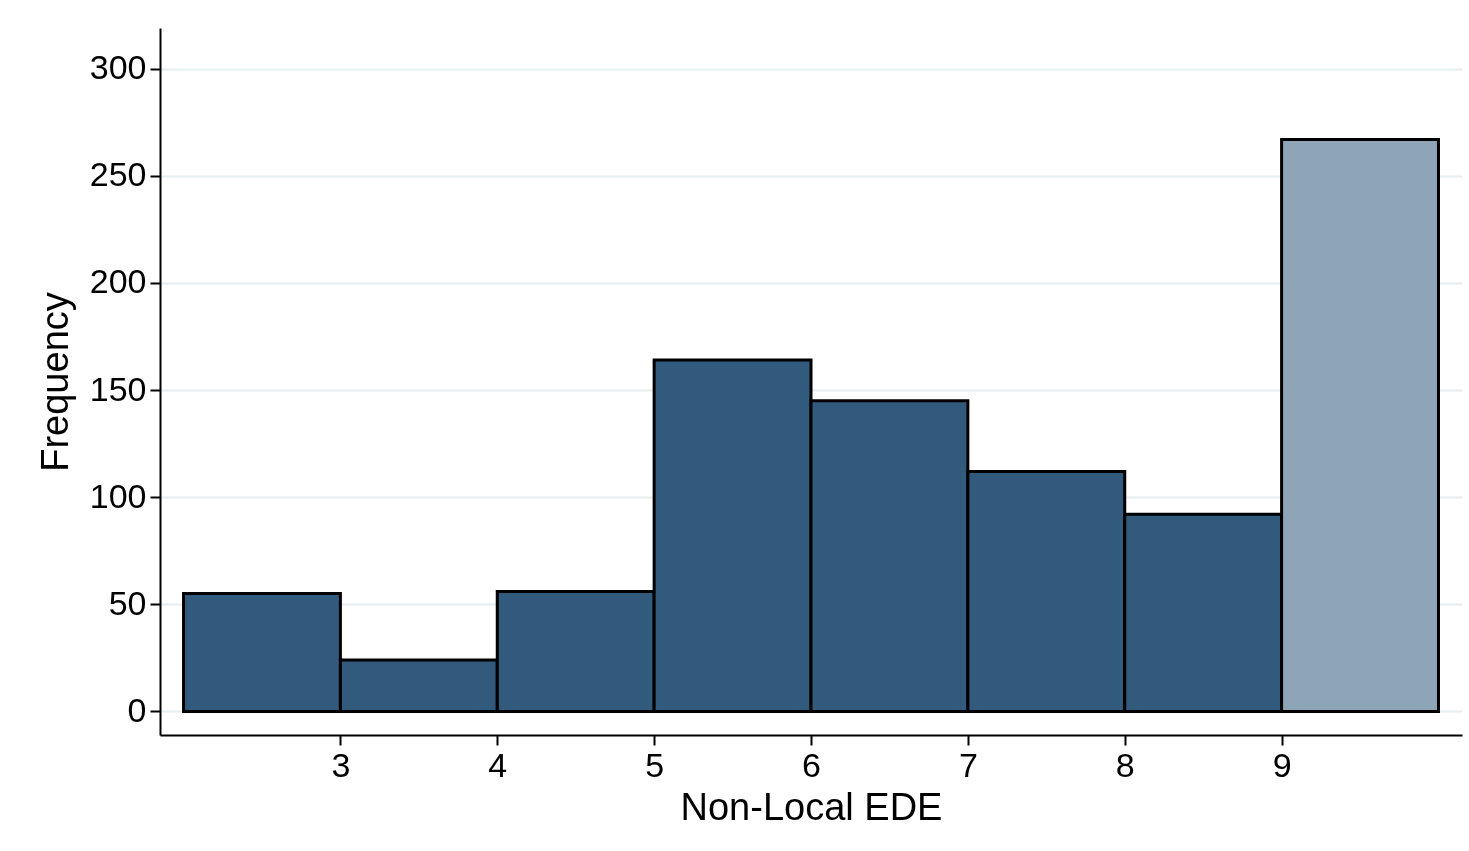 The width and height of the screenshot is (1469, 851). I want to click on x-tick-label: 8, so click(1125, 764).